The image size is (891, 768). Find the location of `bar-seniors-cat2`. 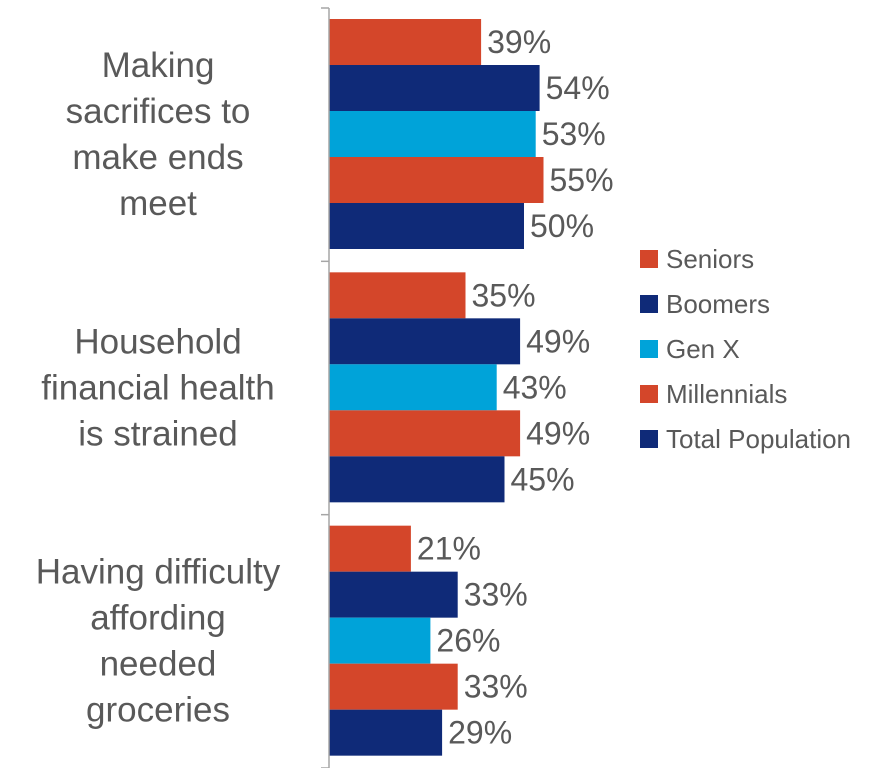

bar-seniors-cat2 is located at coordinates (370, 548).